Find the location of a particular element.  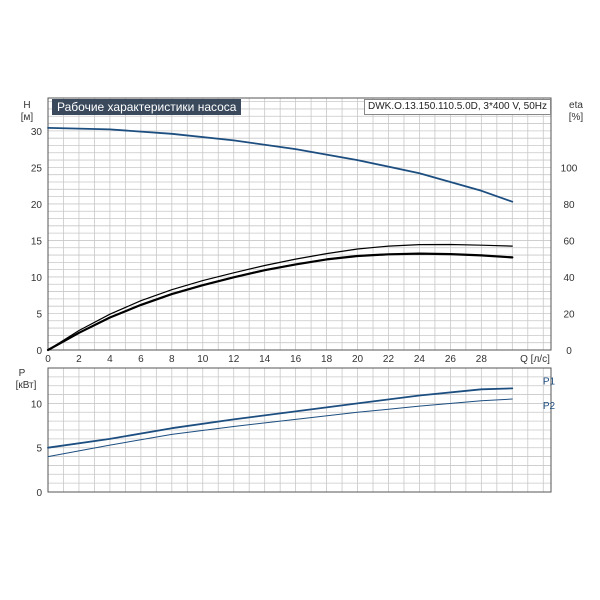

x-tick-label: 6 is located at coordinates (141, 359).